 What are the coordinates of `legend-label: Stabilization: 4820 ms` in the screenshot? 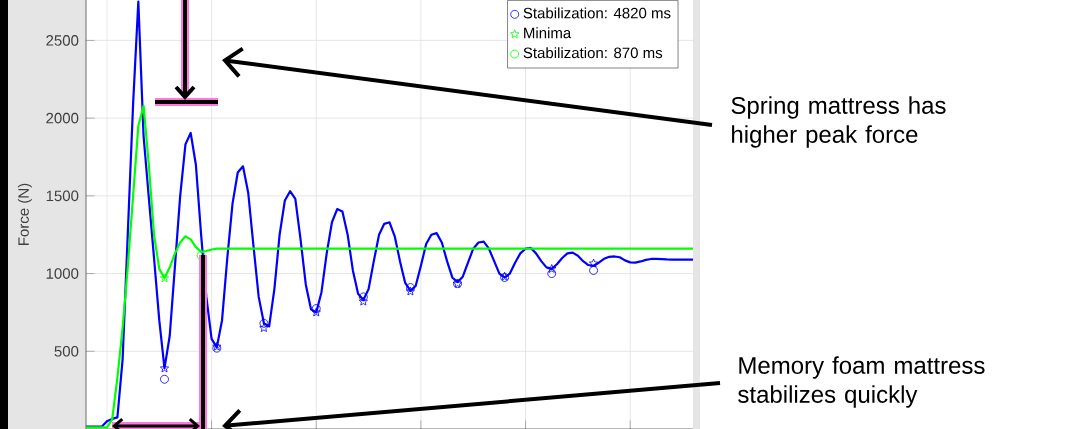 It's located at (597, 13).